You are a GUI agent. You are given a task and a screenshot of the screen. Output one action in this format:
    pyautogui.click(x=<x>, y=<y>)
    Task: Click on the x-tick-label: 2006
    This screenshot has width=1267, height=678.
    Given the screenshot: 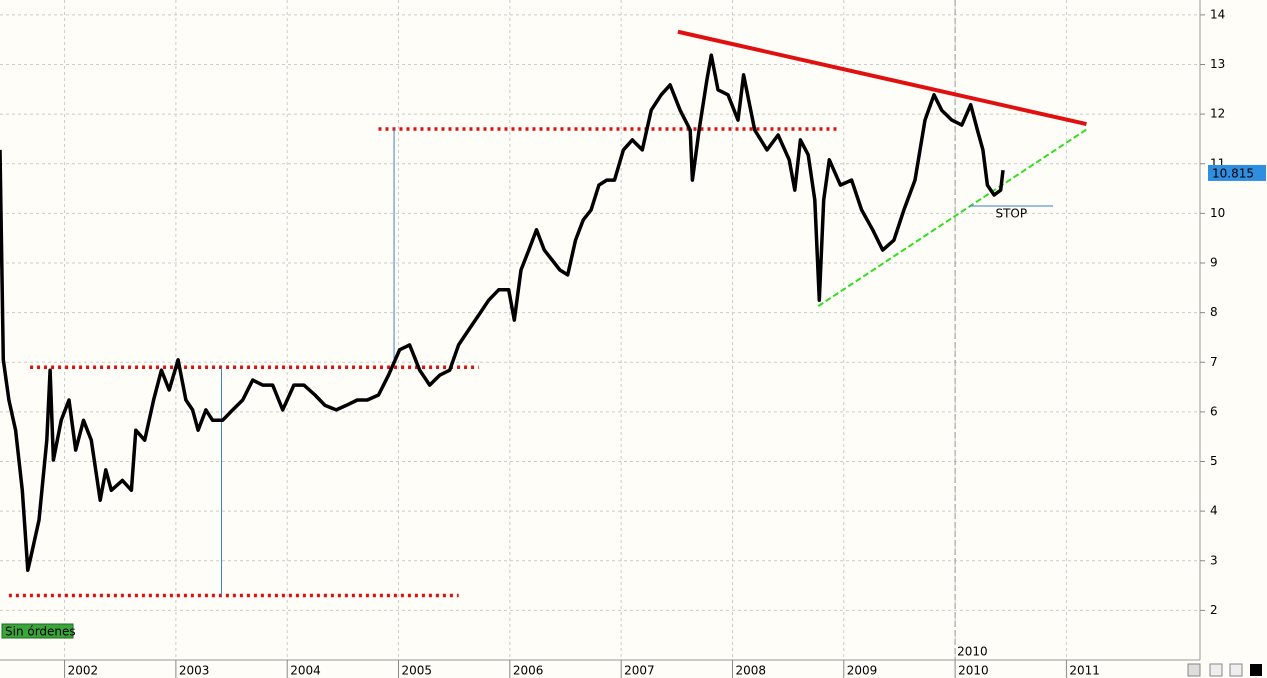 What is the action you would take?
    pyautogui.click(x=528, y=671)
    